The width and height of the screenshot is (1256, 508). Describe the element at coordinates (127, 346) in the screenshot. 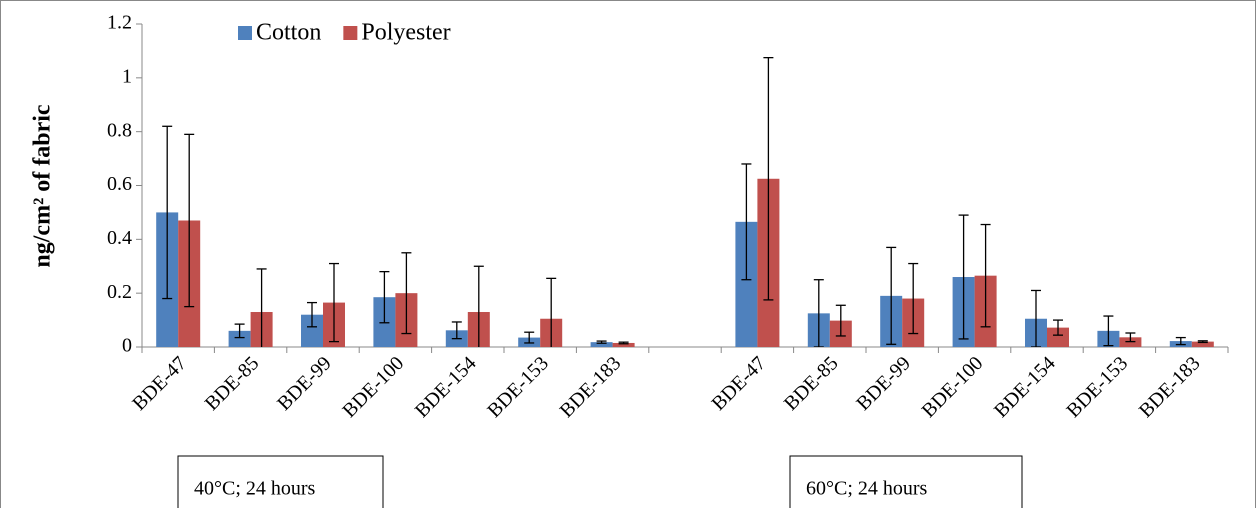

I see `y-tick-label: 0` at that location.